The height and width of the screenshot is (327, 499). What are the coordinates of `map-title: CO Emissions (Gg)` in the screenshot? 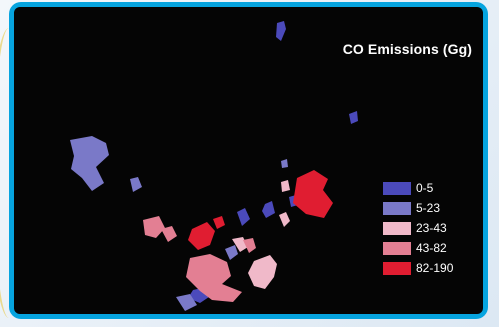 It's located at (407, 49).